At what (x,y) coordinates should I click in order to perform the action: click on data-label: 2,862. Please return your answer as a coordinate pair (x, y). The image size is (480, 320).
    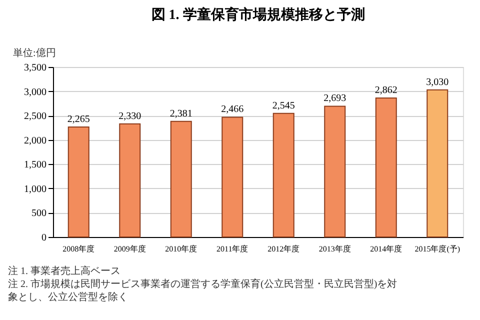
    Looking at the image, I should click on (386, 90).